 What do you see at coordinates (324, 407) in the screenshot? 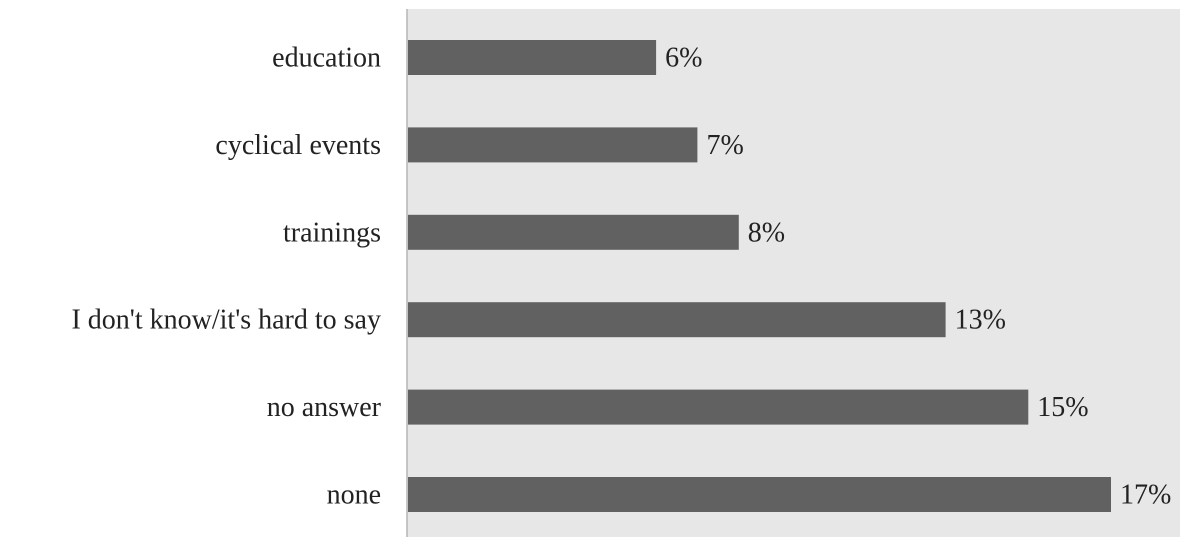
I see `category-label-4: no answer` at bounding box center [324, 407].